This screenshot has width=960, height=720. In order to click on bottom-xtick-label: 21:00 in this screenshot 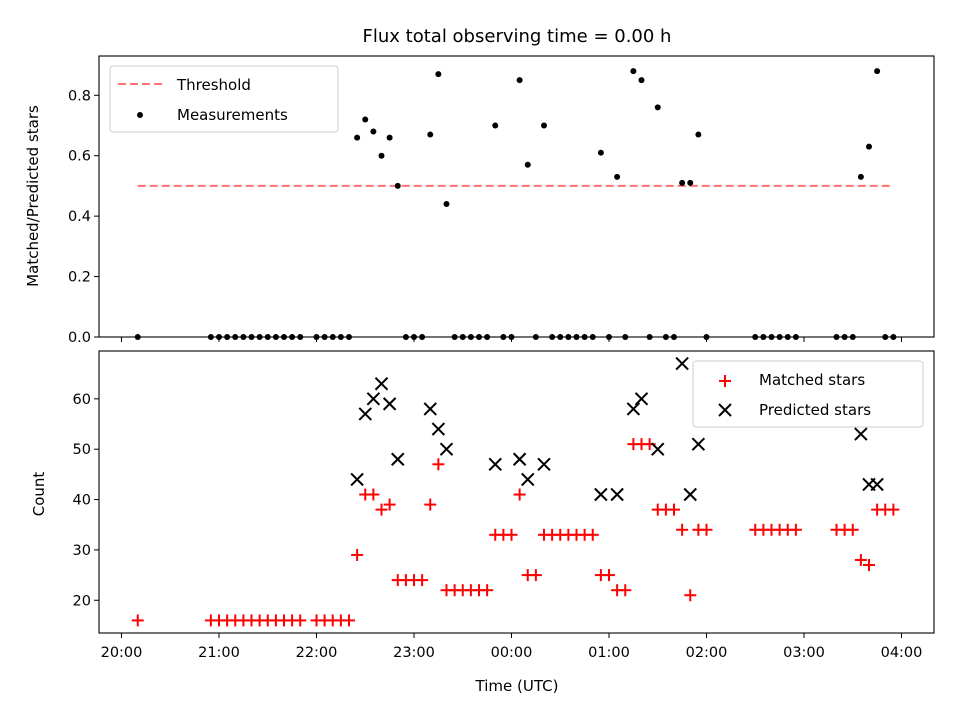, I will do `click(219, 653)`.